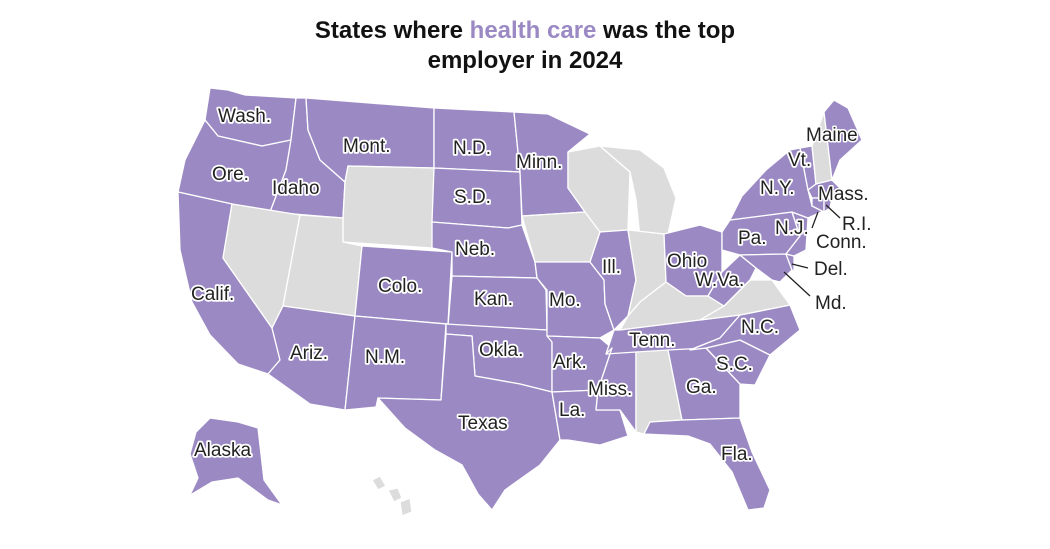 The image size is (1050, 549). I want to click on state-tx, so click(469, 422).